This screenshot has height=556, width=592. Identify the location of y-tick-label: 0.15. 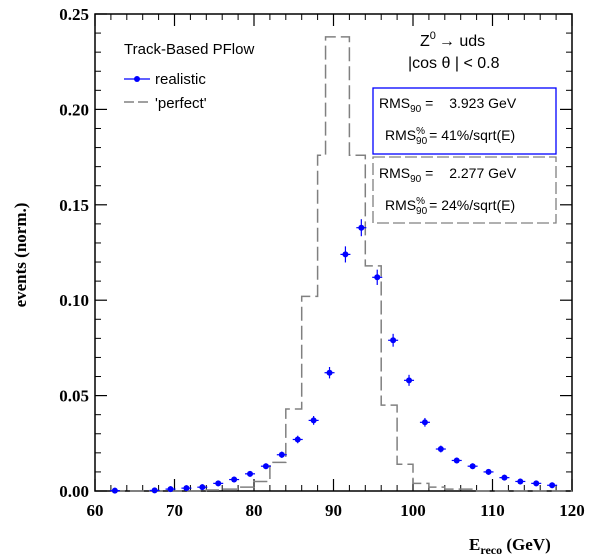
(74, 205).